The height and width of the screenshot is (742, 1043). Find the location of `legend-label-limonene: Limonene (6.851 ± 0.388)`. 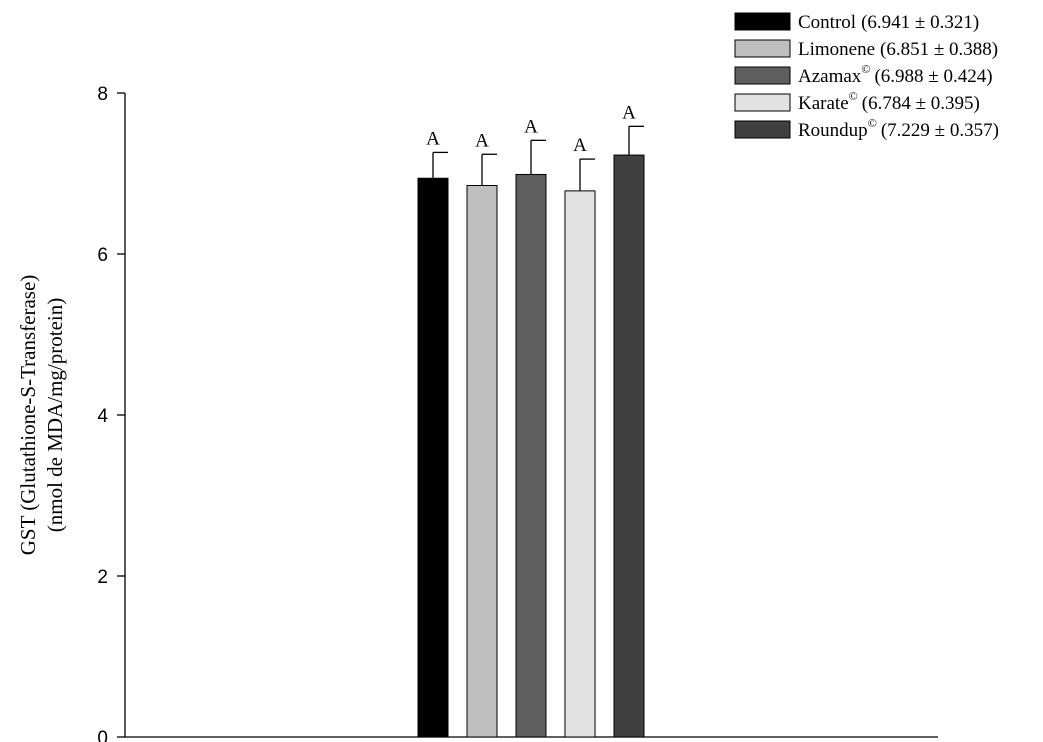

legend-label-limonene: Limonene (6.851 ± 0.388) is located at coordinates (898, 49).